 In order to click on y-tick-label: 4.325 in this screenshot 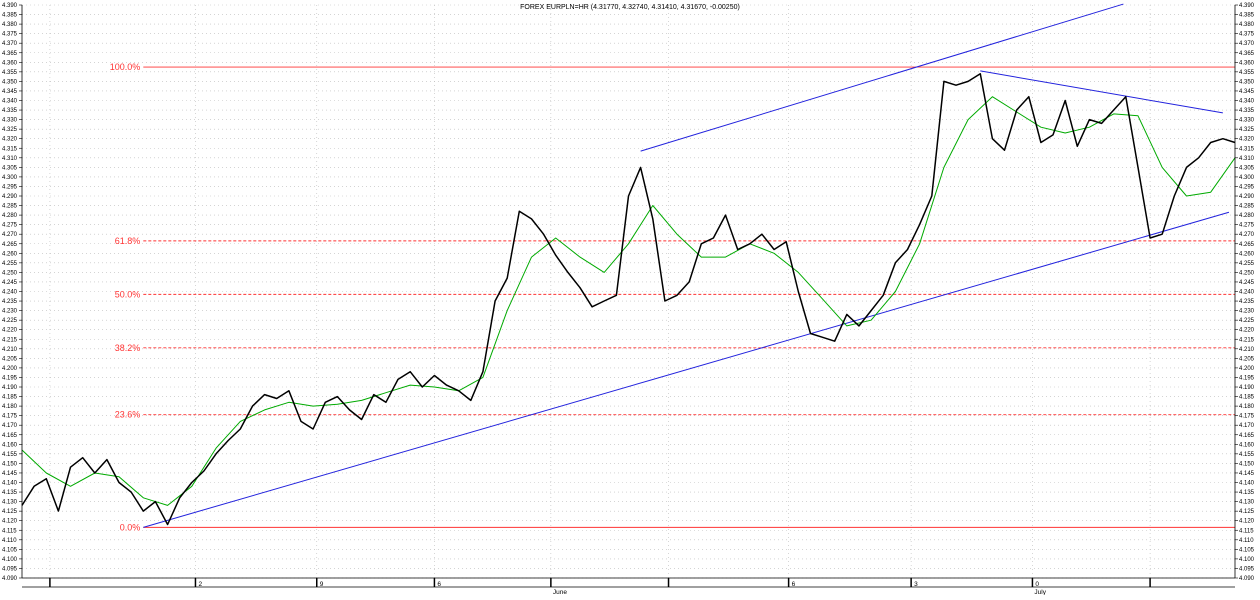, I will do `click(10, 130)`.